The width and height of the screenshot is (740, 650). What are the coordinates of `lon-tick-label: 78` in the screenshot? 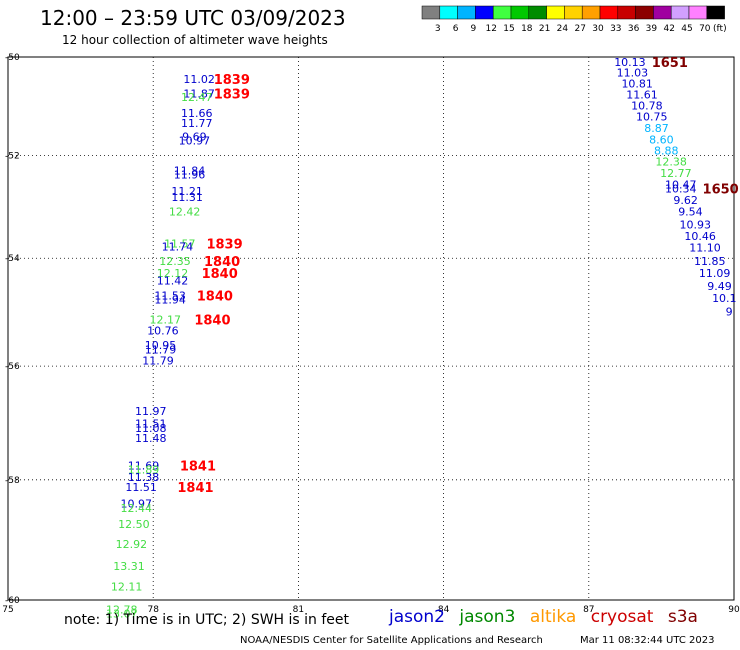 It's located at (153, 610).